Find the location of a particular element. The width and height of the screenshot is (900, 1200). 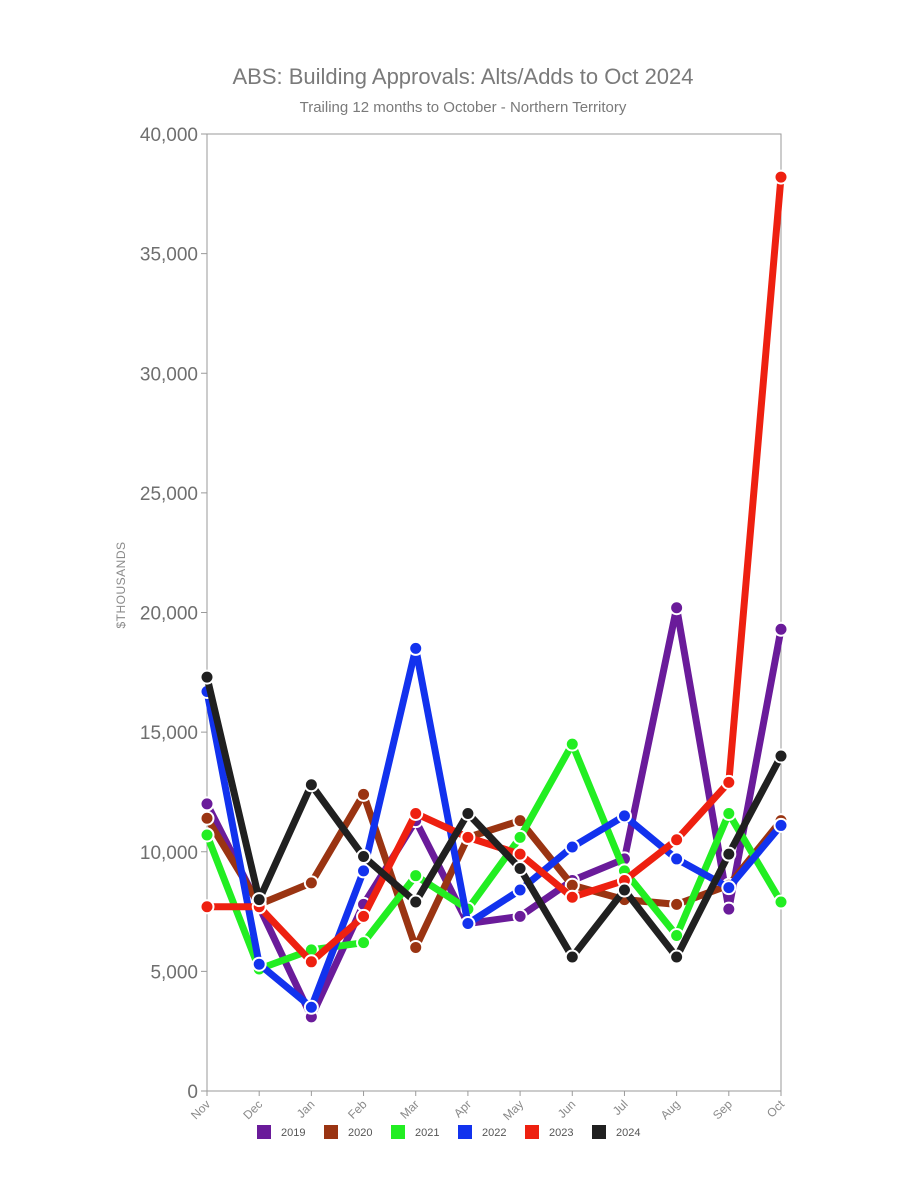

x-axis: Nov Dec Jan Feb Mar Apr May Jun Jul Aug Sep Oct is located at coordinates (488, 1107).